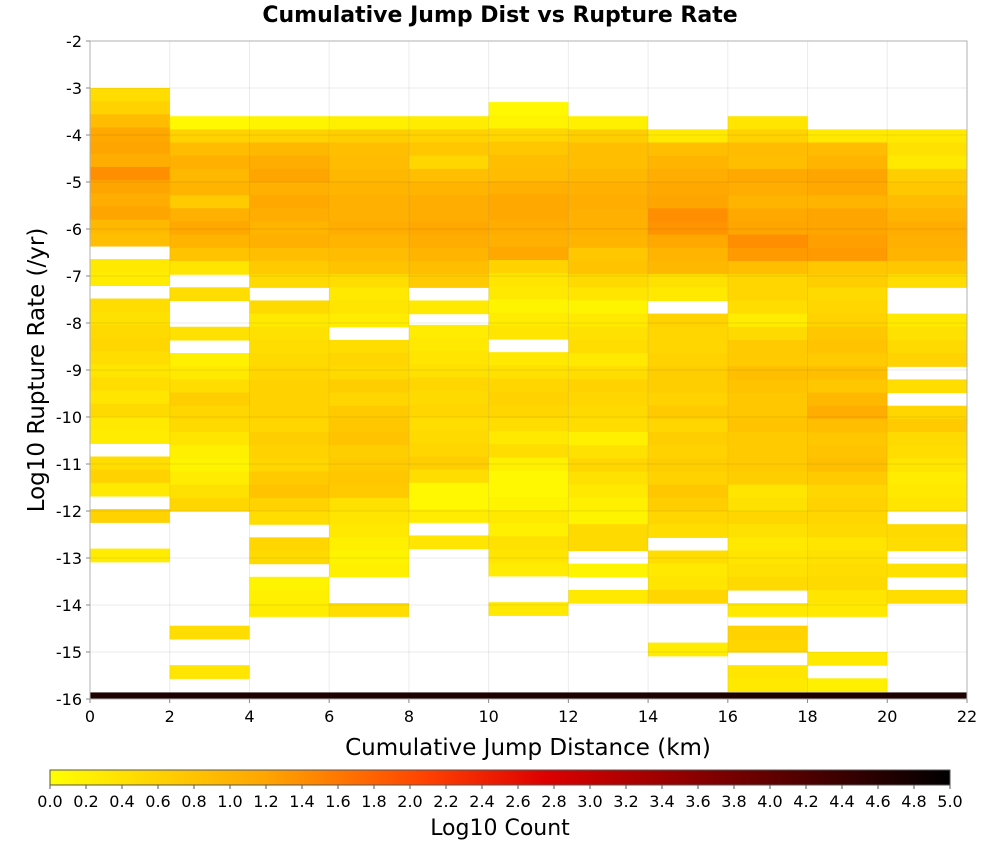  Describe the element at coordinates (517, 801) in the screenshot. I see `colorbar-tick-label: 2.6` at that location.